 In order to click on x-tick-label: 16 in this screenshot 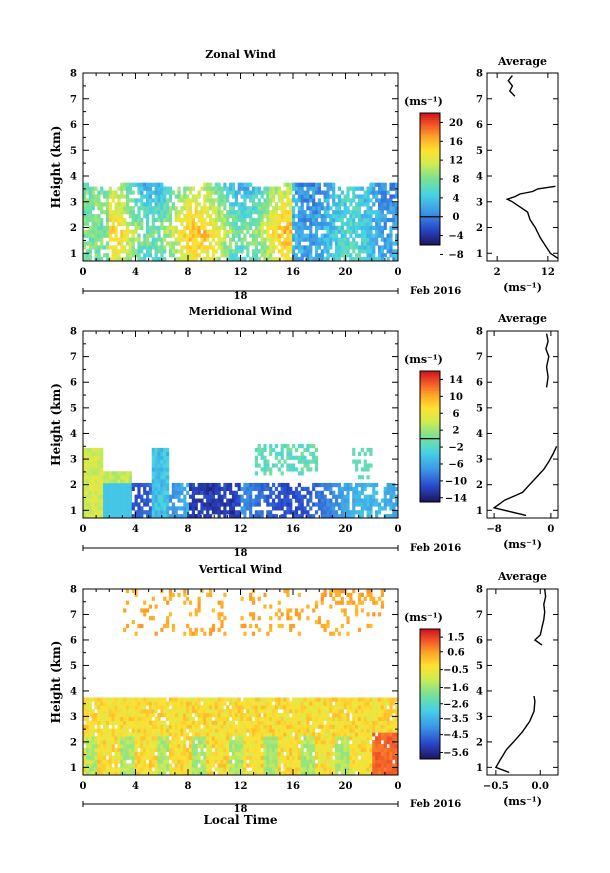, I will do `click(293, 272)`.